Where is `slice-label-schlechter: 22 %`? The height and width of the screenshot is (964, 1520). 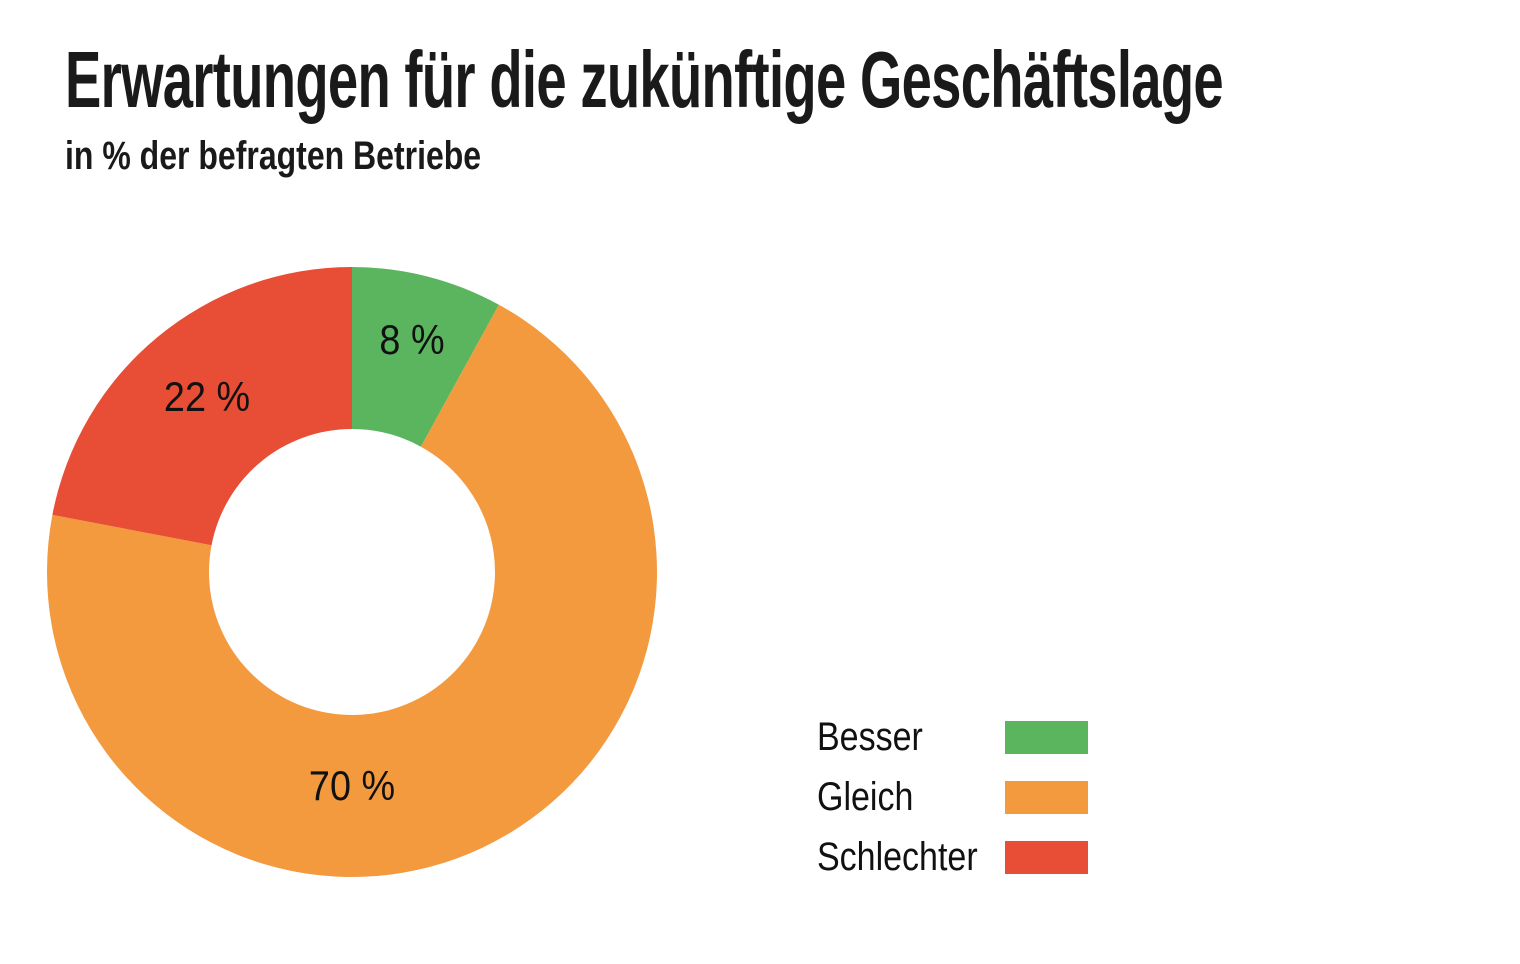 slice-label-schlechter: 22 % is located at coordinates (207, 397).